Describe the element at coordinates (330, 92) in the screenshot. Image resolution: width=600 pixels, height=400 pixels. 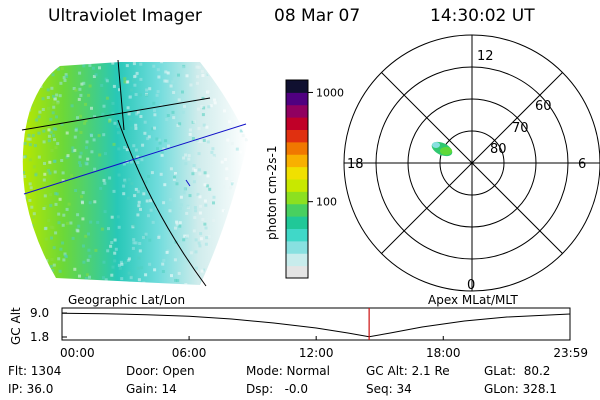
I see `colorbar-tick-label-1000: 1000` at that location.